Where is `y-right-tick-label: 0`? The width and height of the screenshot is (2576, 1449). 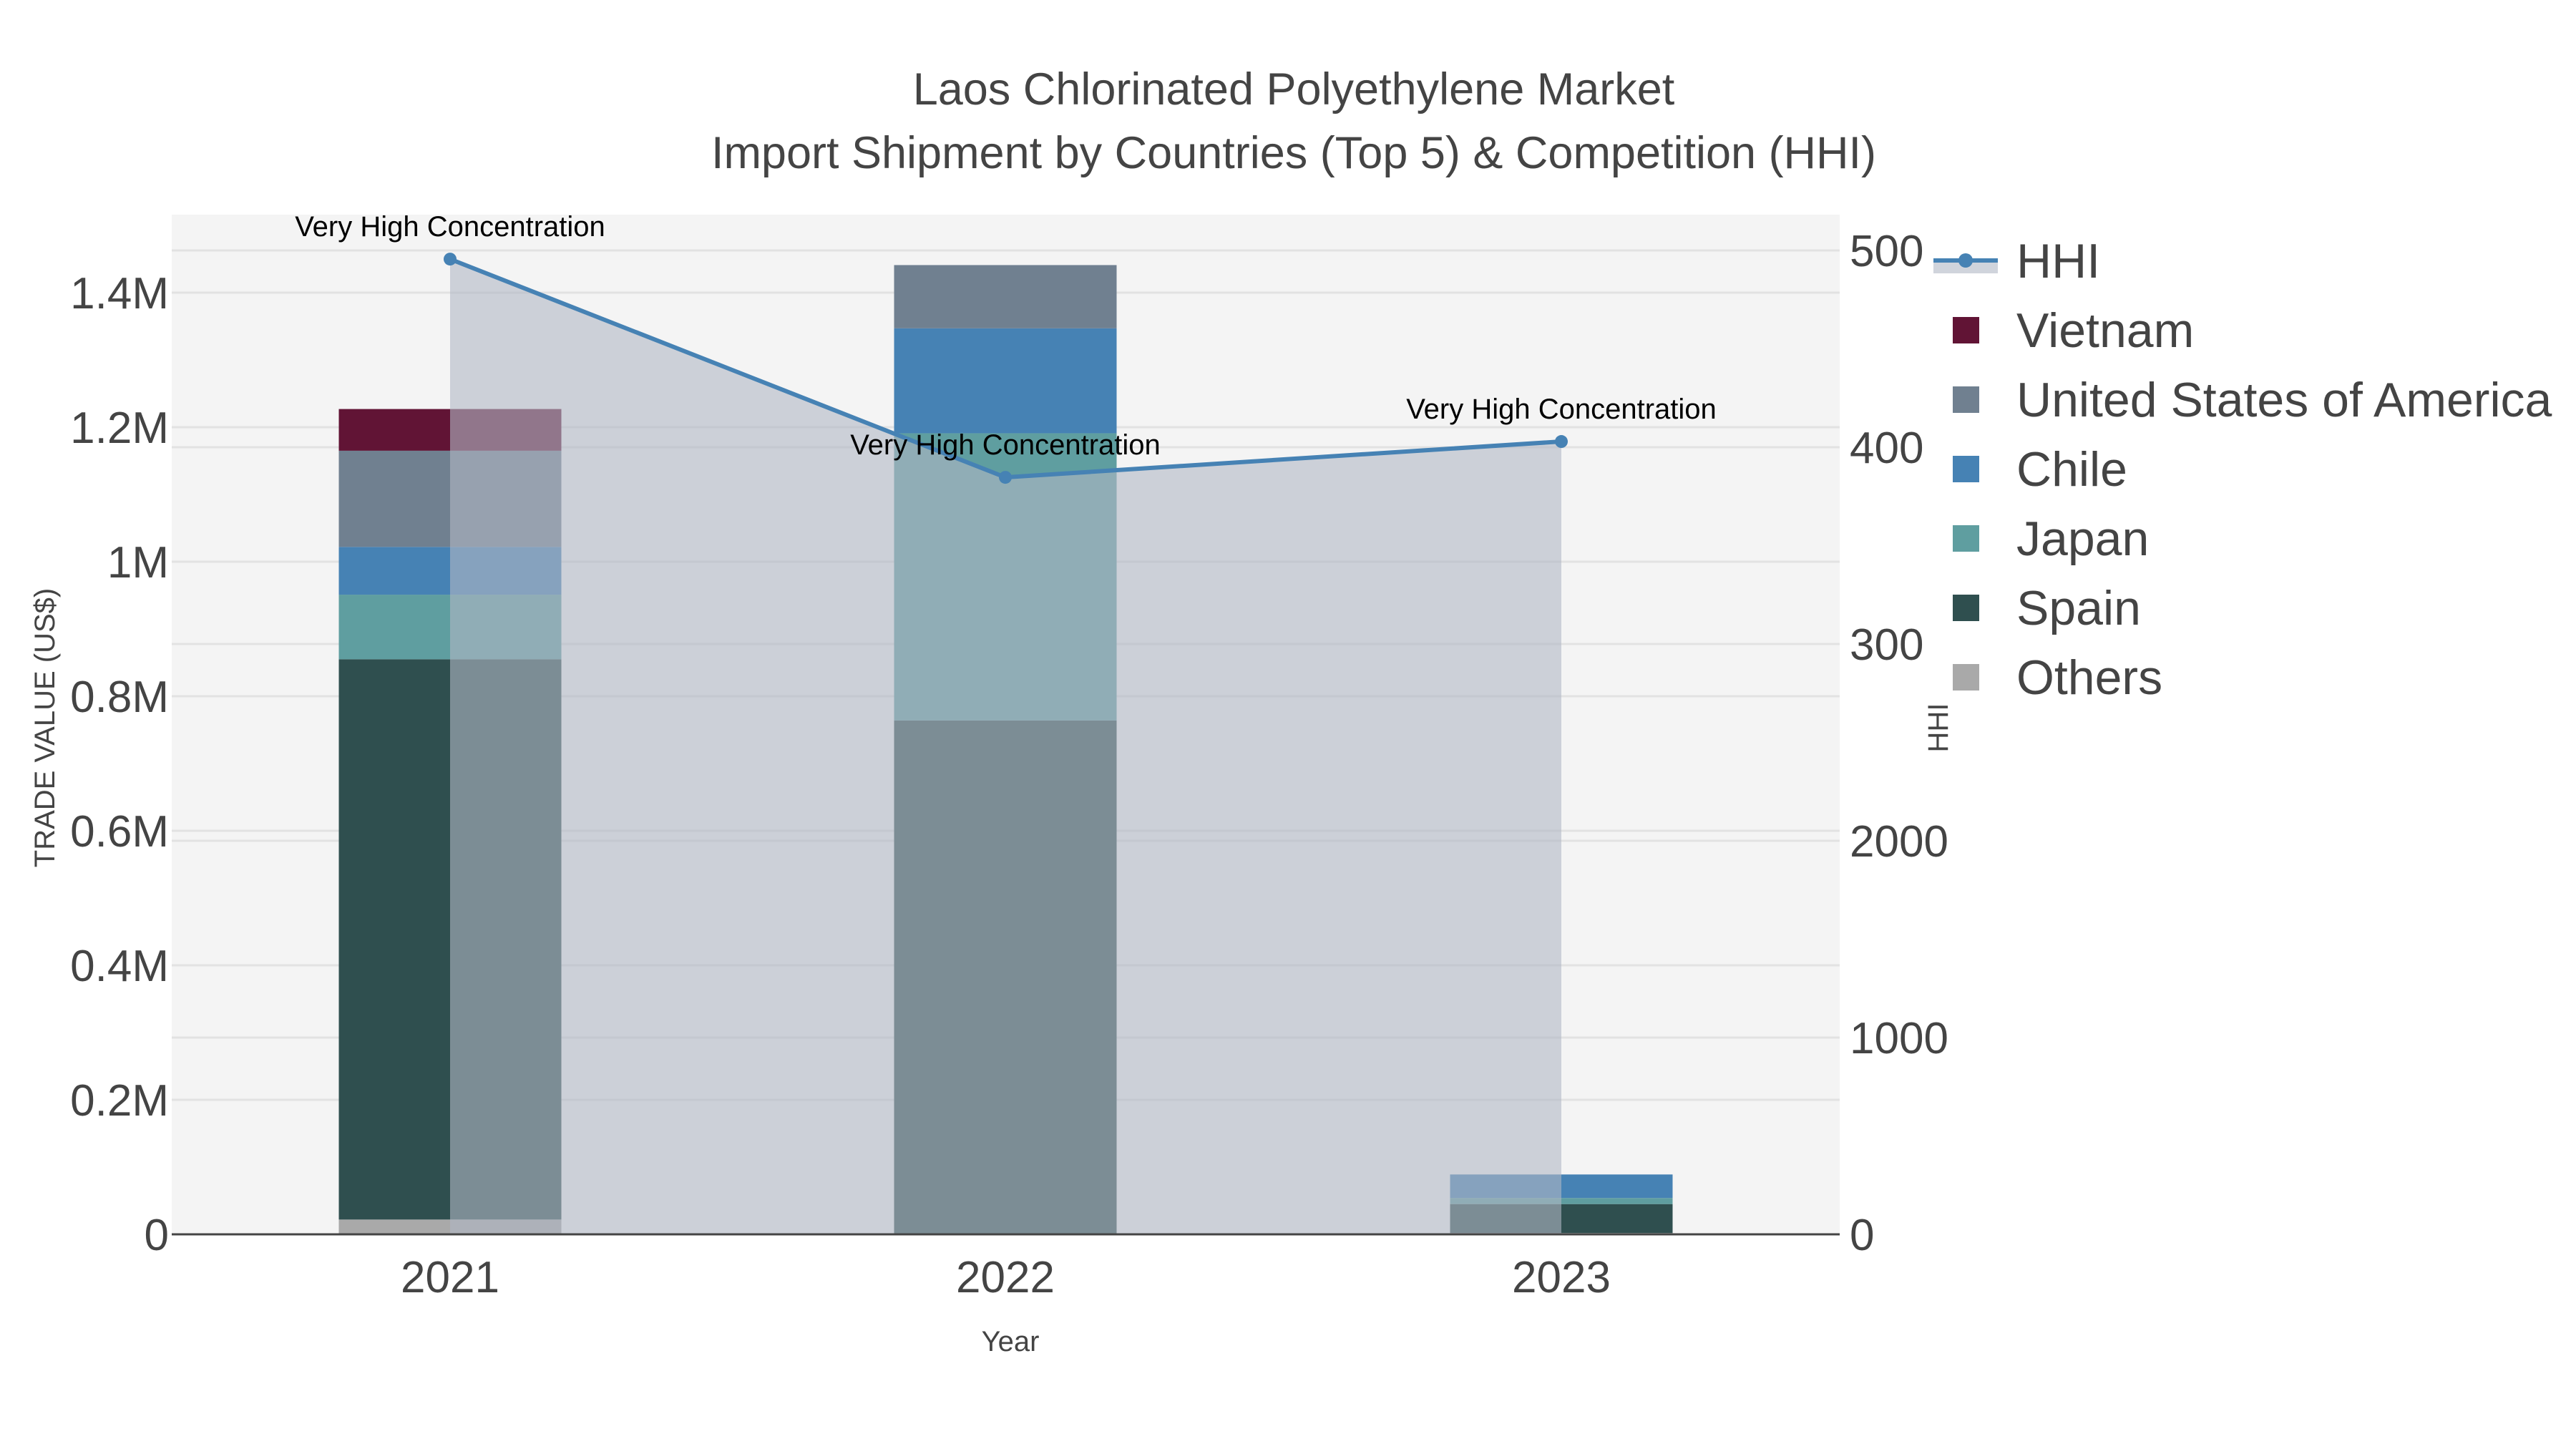 y-right-tick-label: 0 is located at coordinates (1862, 1235).